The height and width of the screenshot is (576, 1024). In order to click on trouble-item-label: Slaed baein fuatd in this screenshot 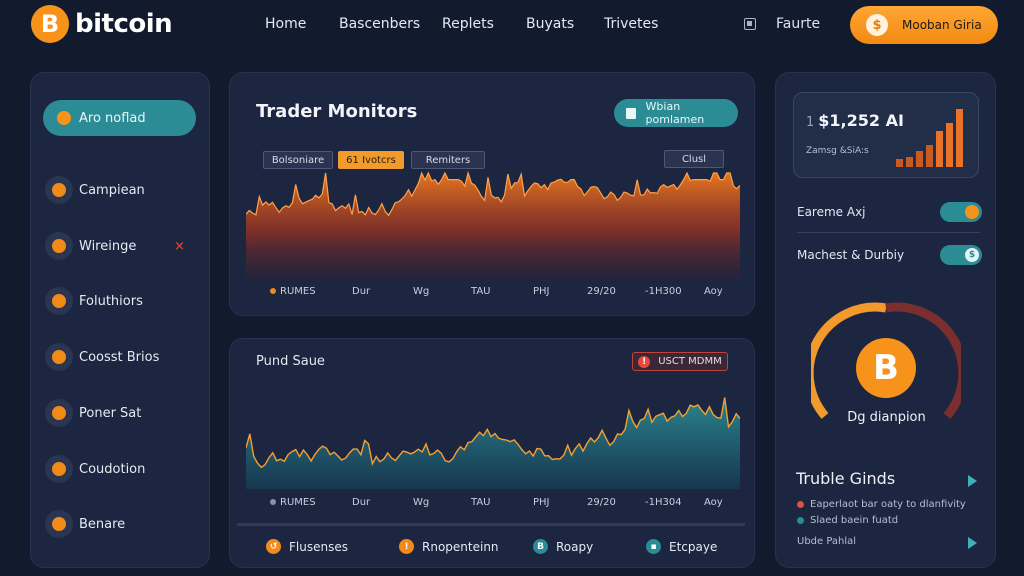, I will do `click(854, 520)`.